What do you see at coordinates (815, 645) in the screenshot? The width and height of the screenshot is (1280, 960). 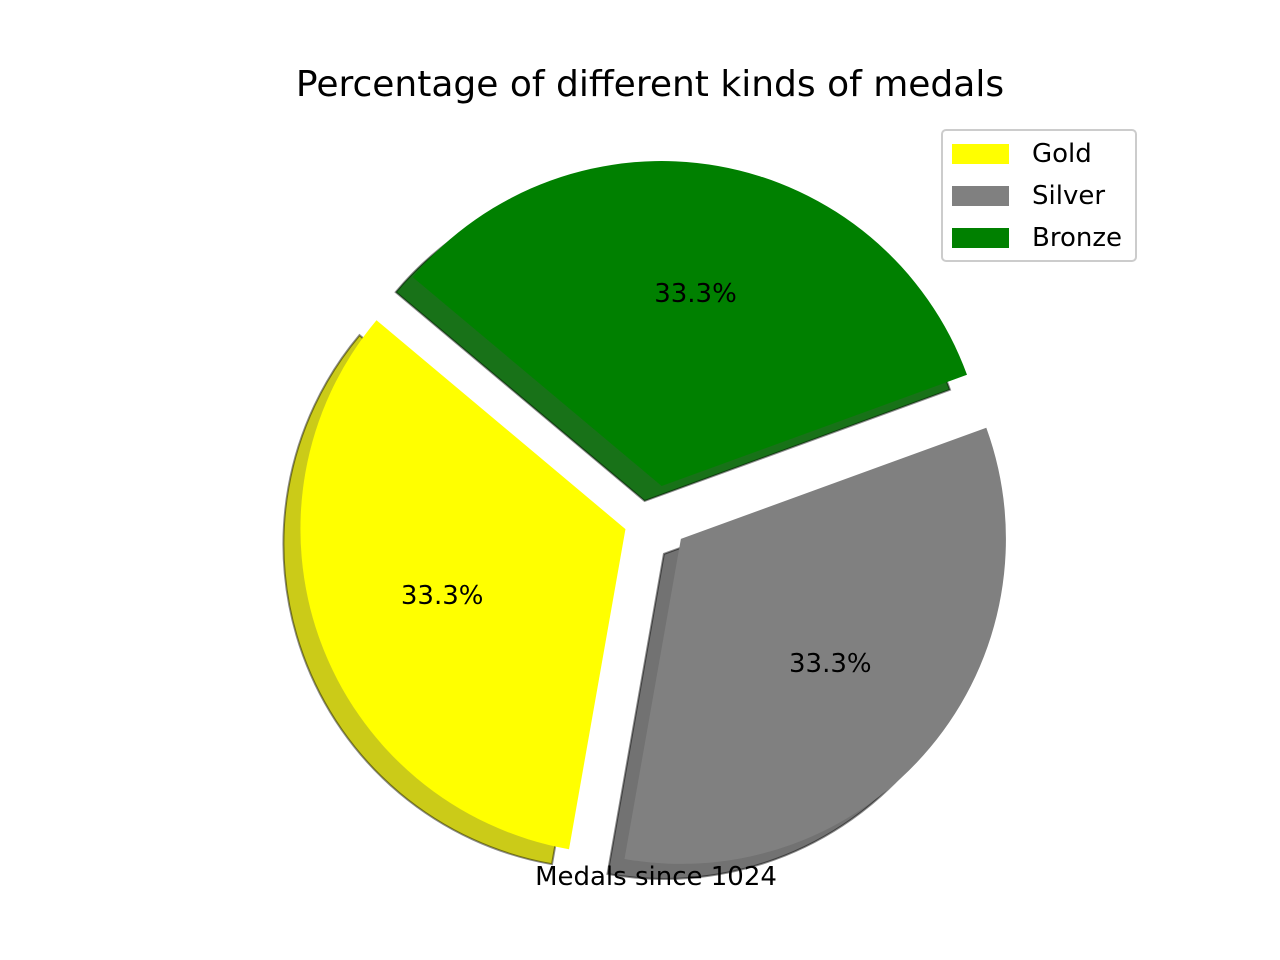 I see `slice-silver` at bounding box center [815, 645].